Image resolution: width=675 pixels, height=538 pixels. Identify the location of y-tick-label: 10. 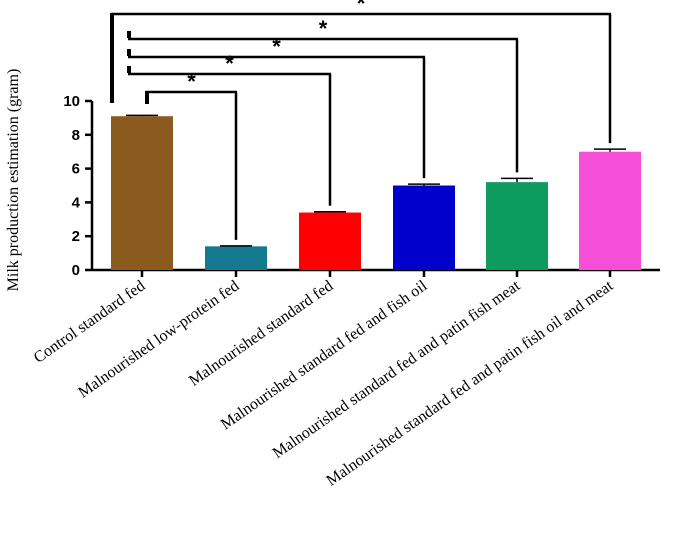
(71, 101).